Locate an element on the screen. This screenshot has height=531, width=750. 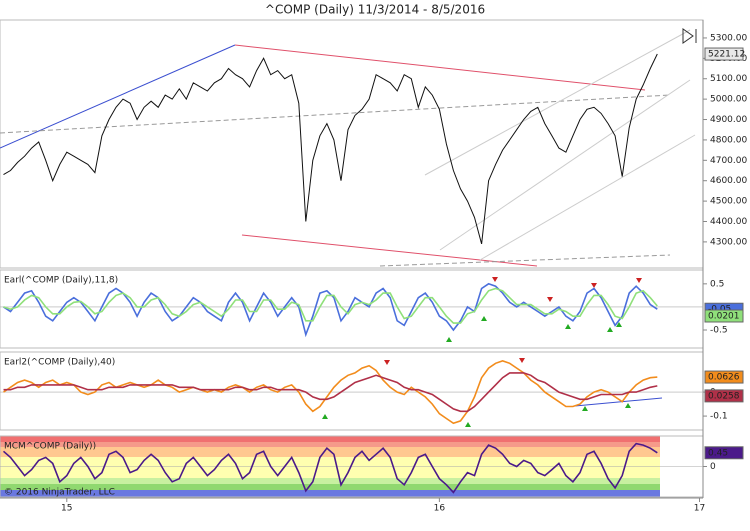
last-value-label: 0.0258 is located at coordinates (724, 396).